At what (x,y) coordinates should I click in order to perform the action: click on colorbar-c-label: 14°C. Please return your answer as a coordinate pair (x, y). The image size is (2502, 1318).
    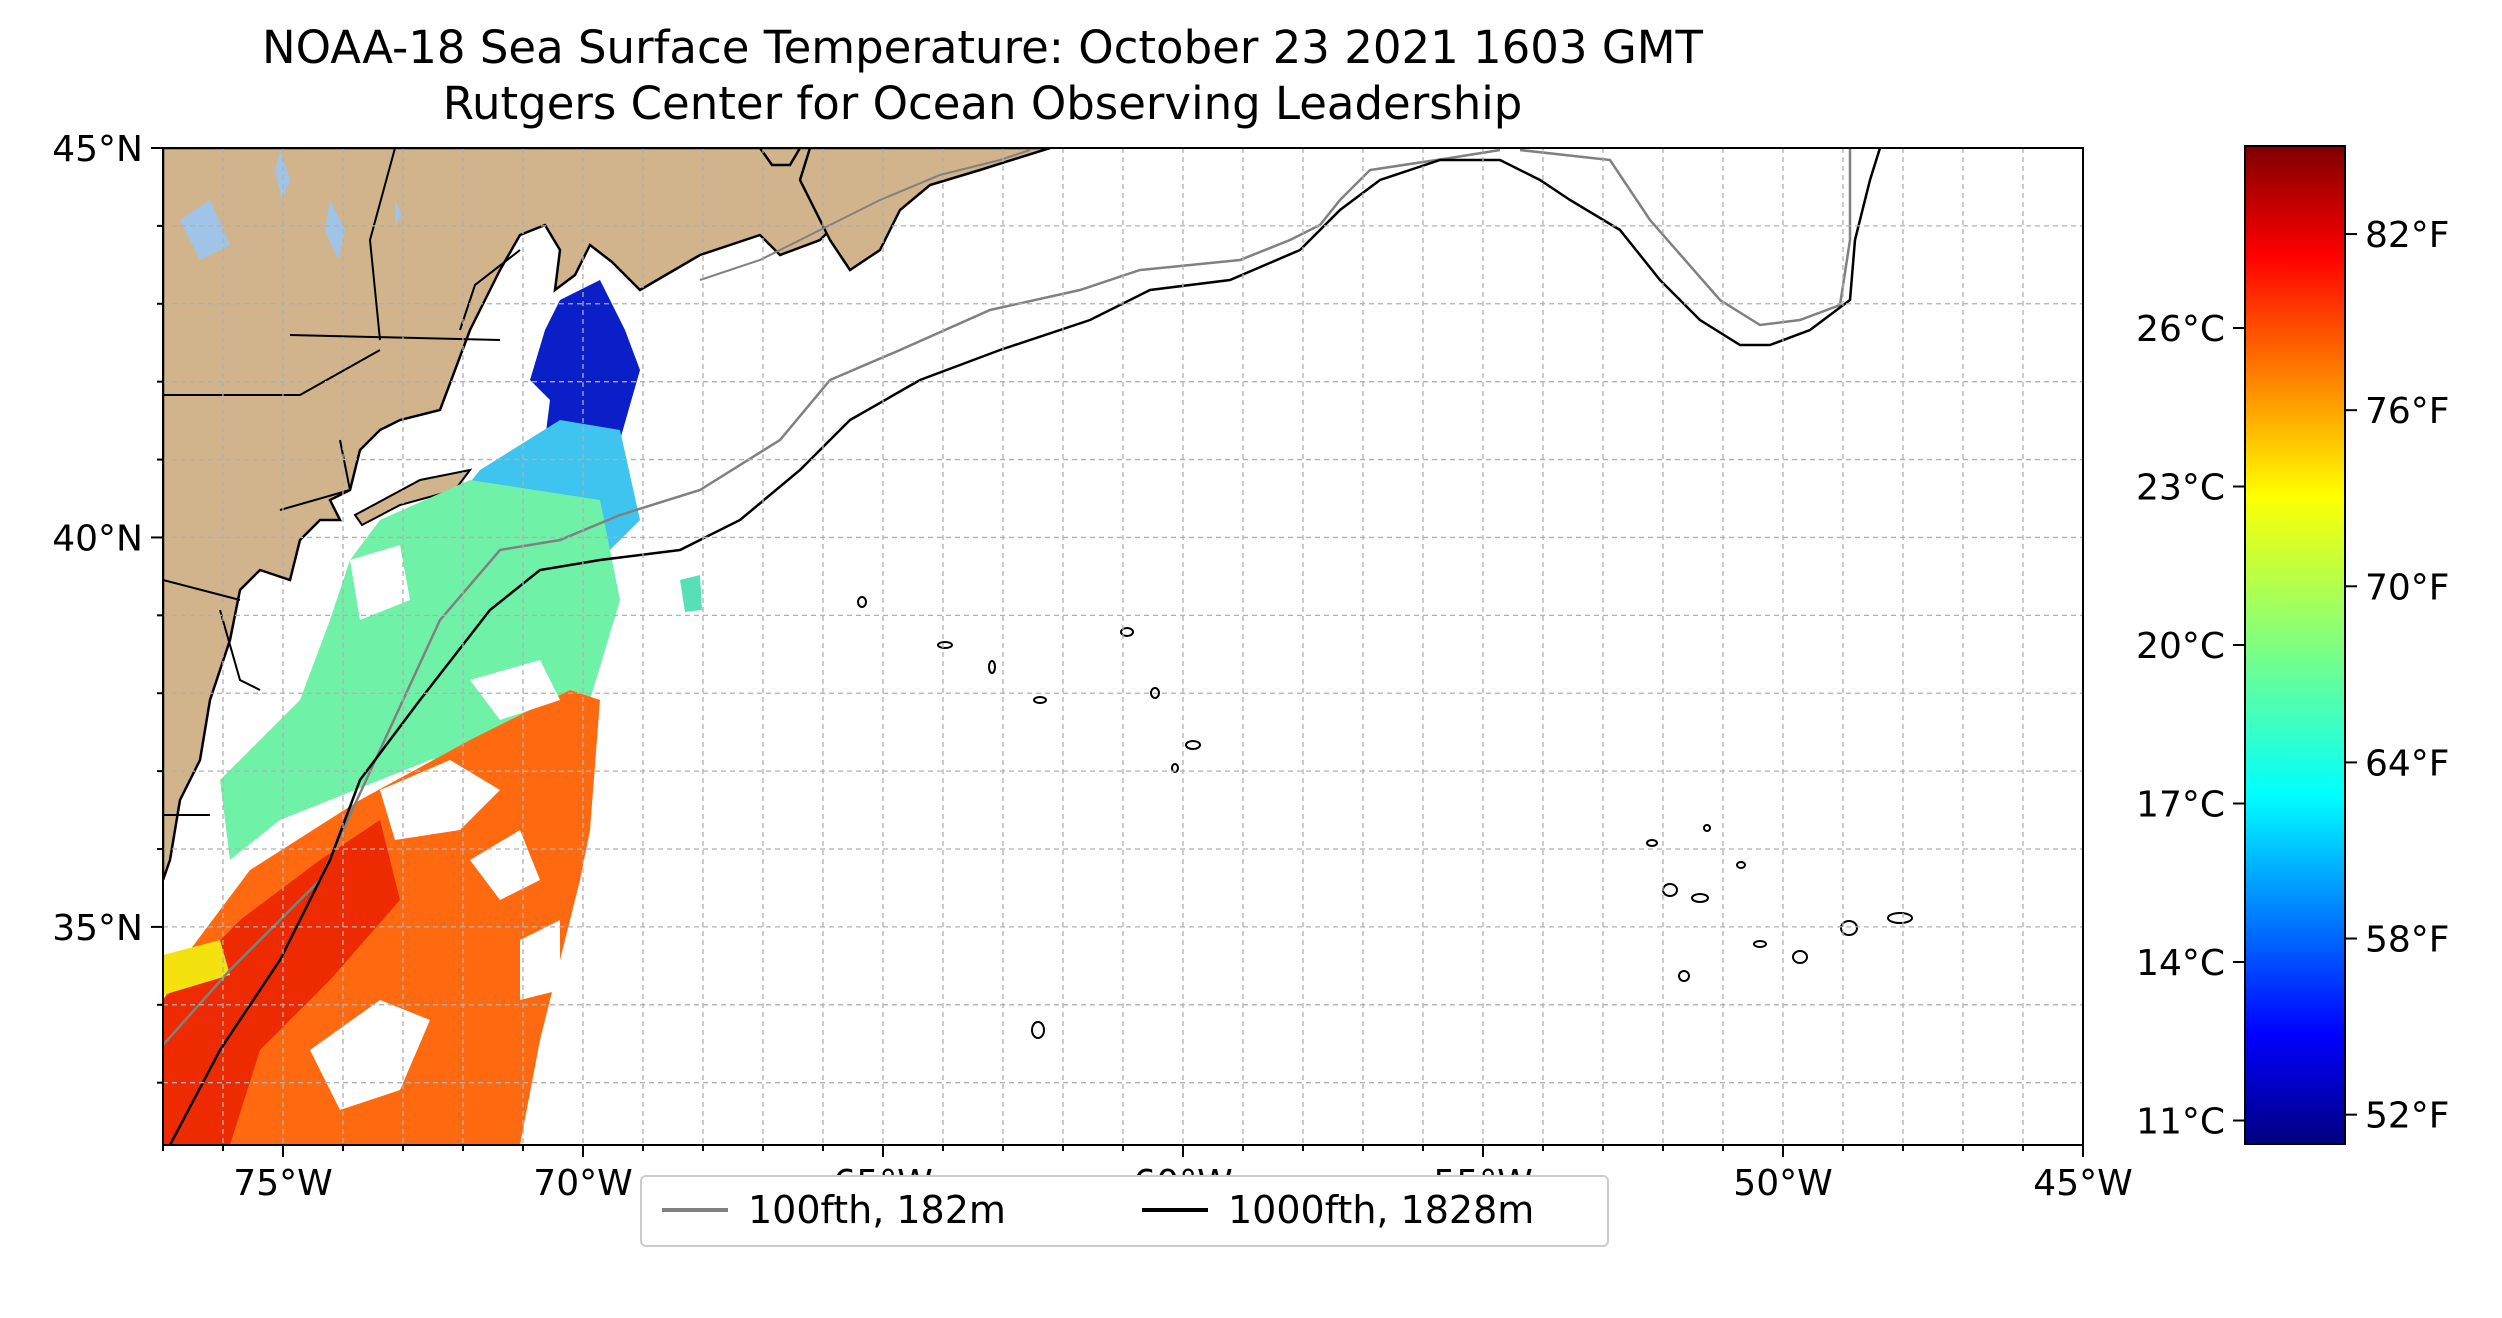
    Looking at the image, I should click on (2180, 963).